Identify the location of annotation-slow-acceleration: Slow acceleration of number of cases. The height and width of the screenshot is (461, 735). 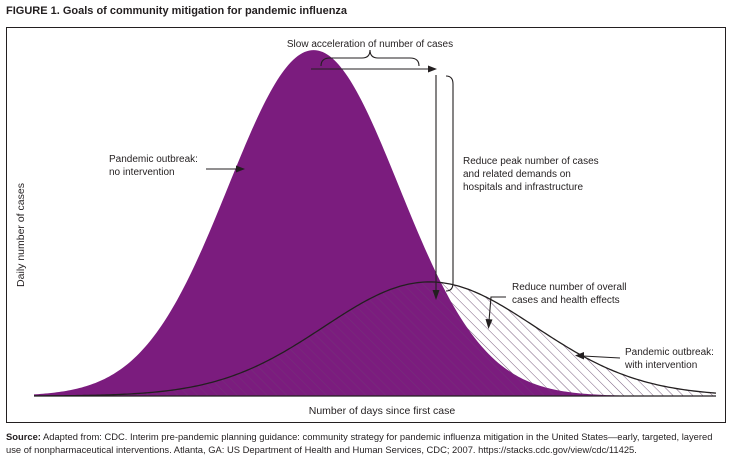
(370, 44).